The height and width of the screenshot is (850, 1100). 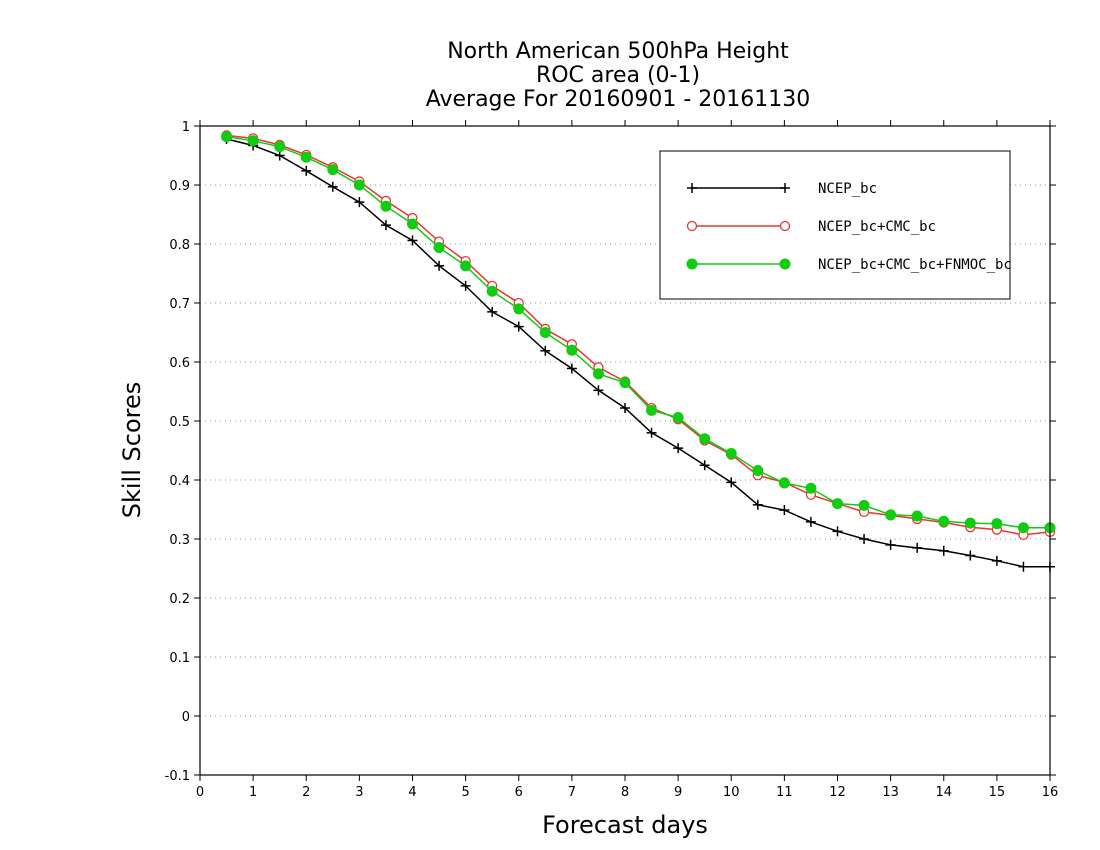 I want to click on x-tick-label: 3, so click(x=359, y=792).